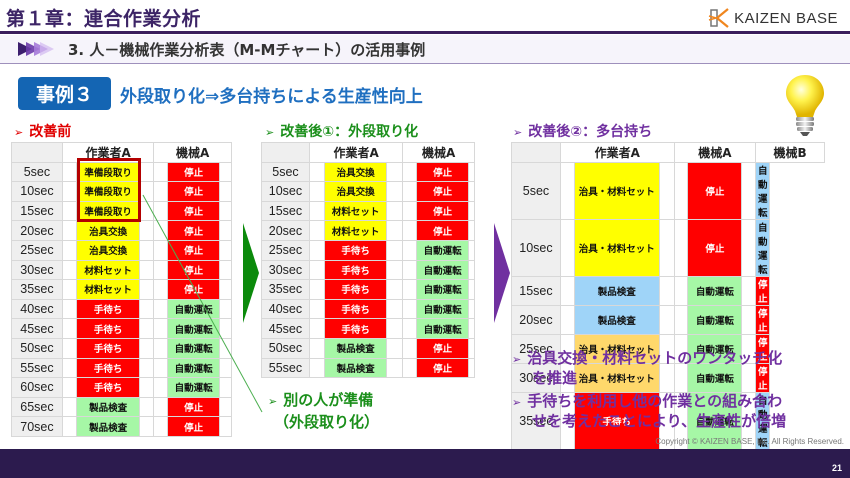  I want to click on worker-a-cell: 材料セット, so click(355, 211).